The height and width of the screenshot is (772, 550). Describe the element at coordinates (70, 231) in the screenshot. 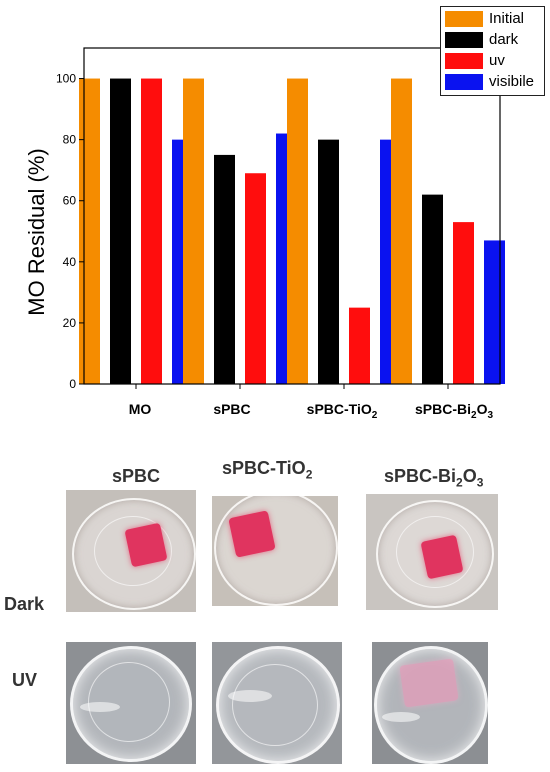

I see `y-ticks: 0 20 40 60 80 100` at that location.